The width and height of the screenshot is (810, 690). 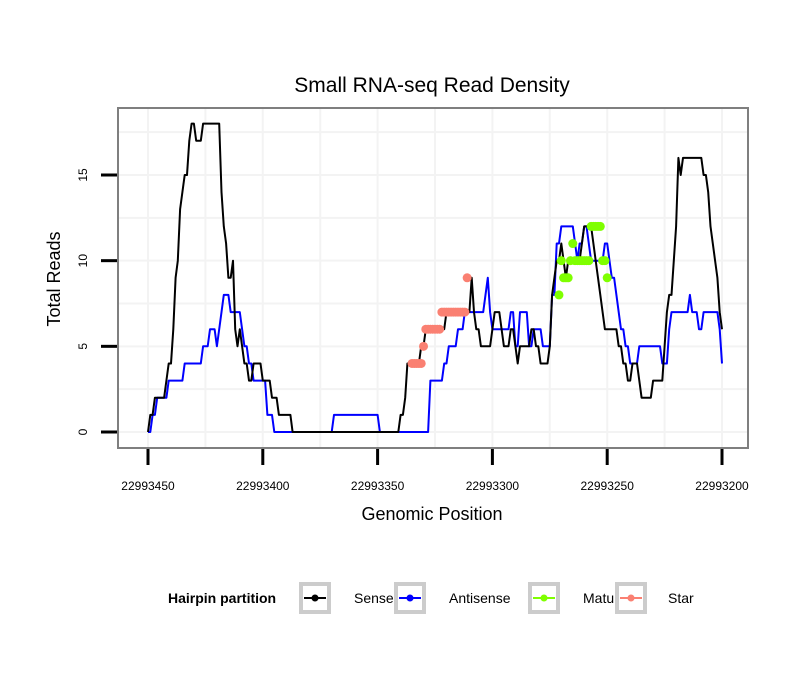 I want to click on legend-label-star: Star, so click(x=681, y=598).